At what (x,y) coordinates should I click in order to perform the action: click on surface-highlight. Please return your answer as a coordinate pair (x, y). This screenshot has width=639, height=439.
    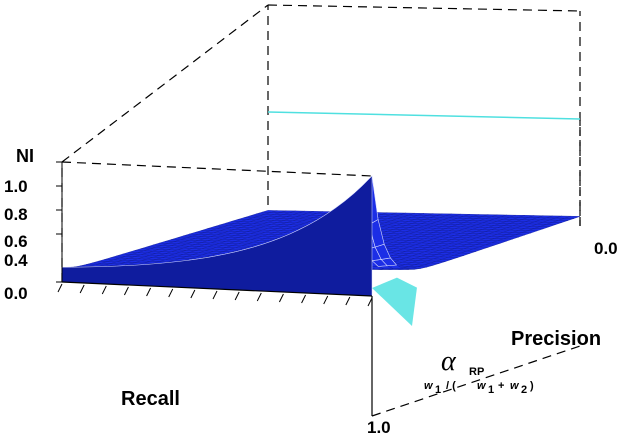
    Looking at the image, I should click on (394, 301).